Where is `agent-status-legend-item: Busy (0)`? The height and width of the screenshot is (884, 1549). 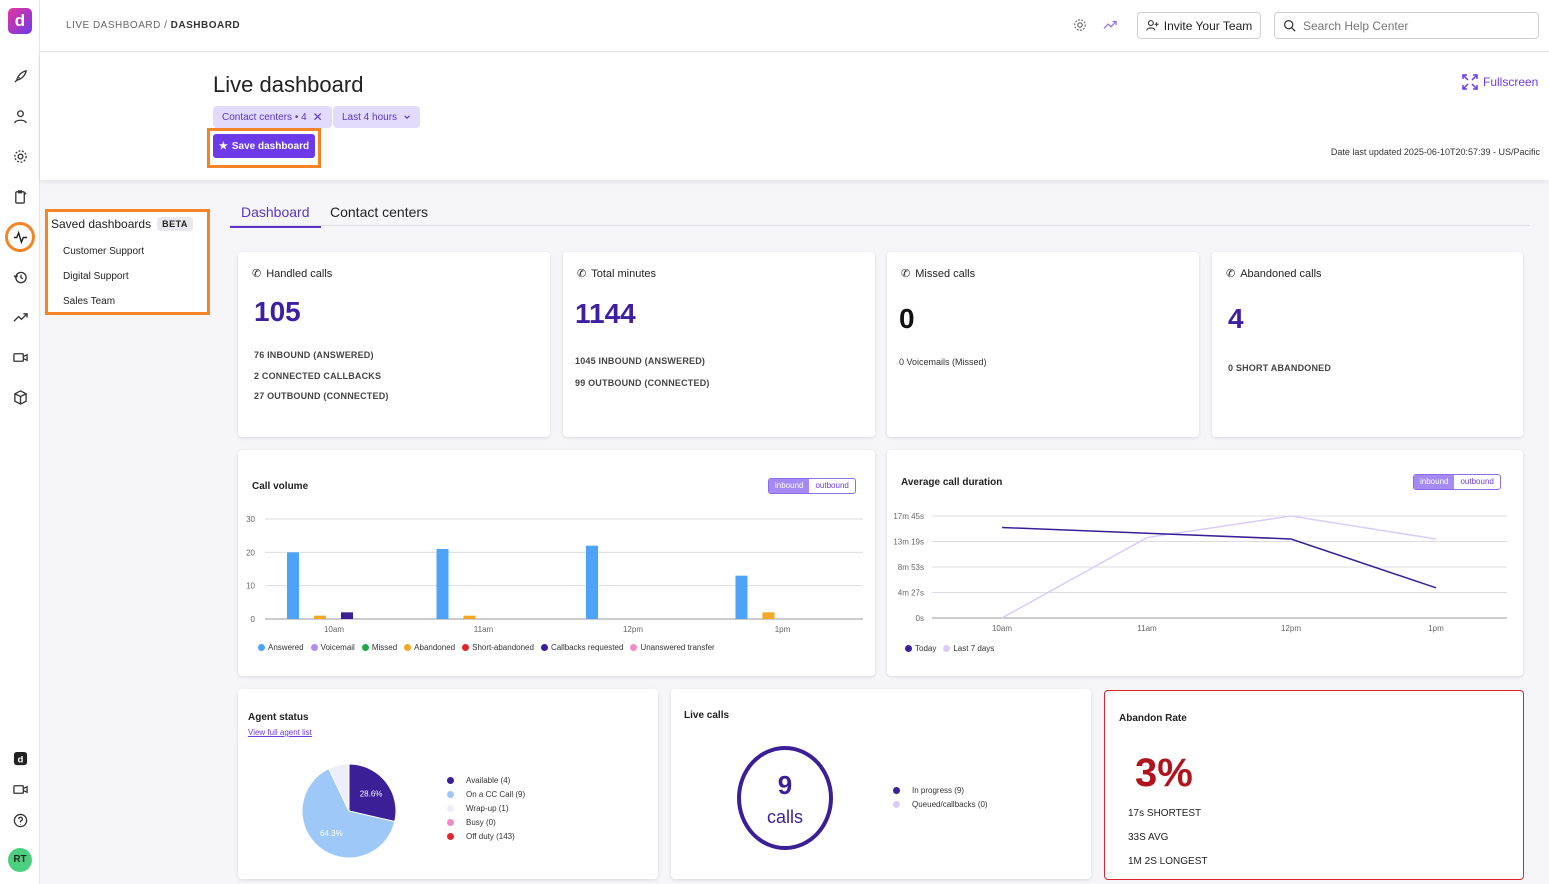
agent-status-legend-item: Busy (0) is located at coordinates (486, 822).